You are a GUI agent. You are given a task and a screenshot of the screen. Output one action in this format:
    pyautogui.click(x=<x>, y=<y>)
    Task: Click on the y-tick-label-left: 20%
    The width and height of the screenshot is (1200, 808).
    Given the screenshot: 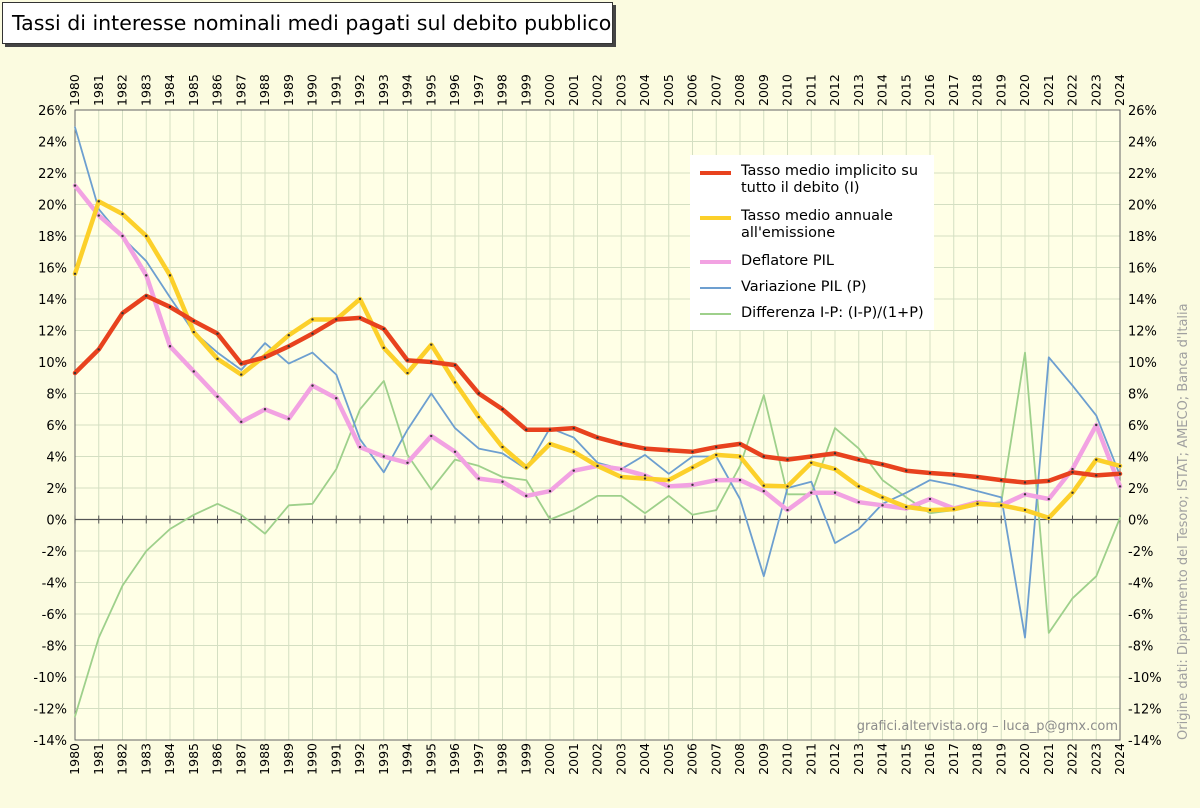 What is the action you would take?
    pyautogui.click(x=52, y=206)
    